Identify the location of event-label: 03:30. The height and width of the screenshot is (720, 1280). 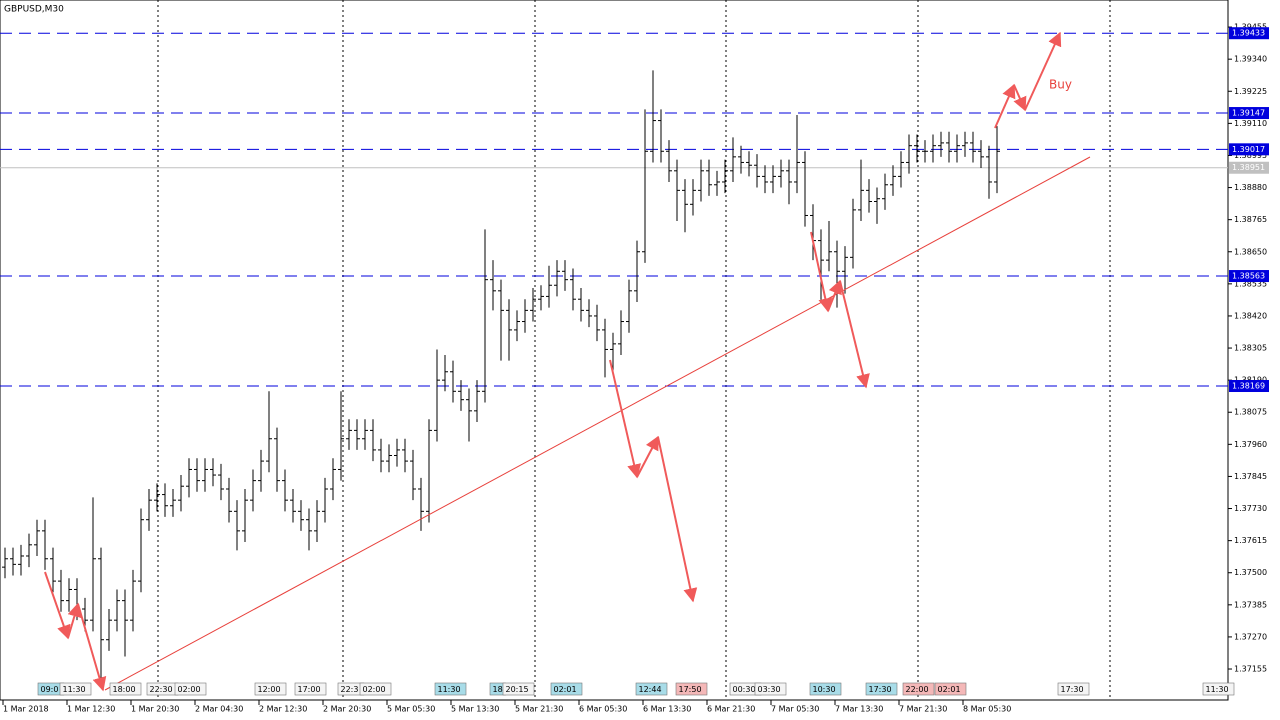
(769, 689).